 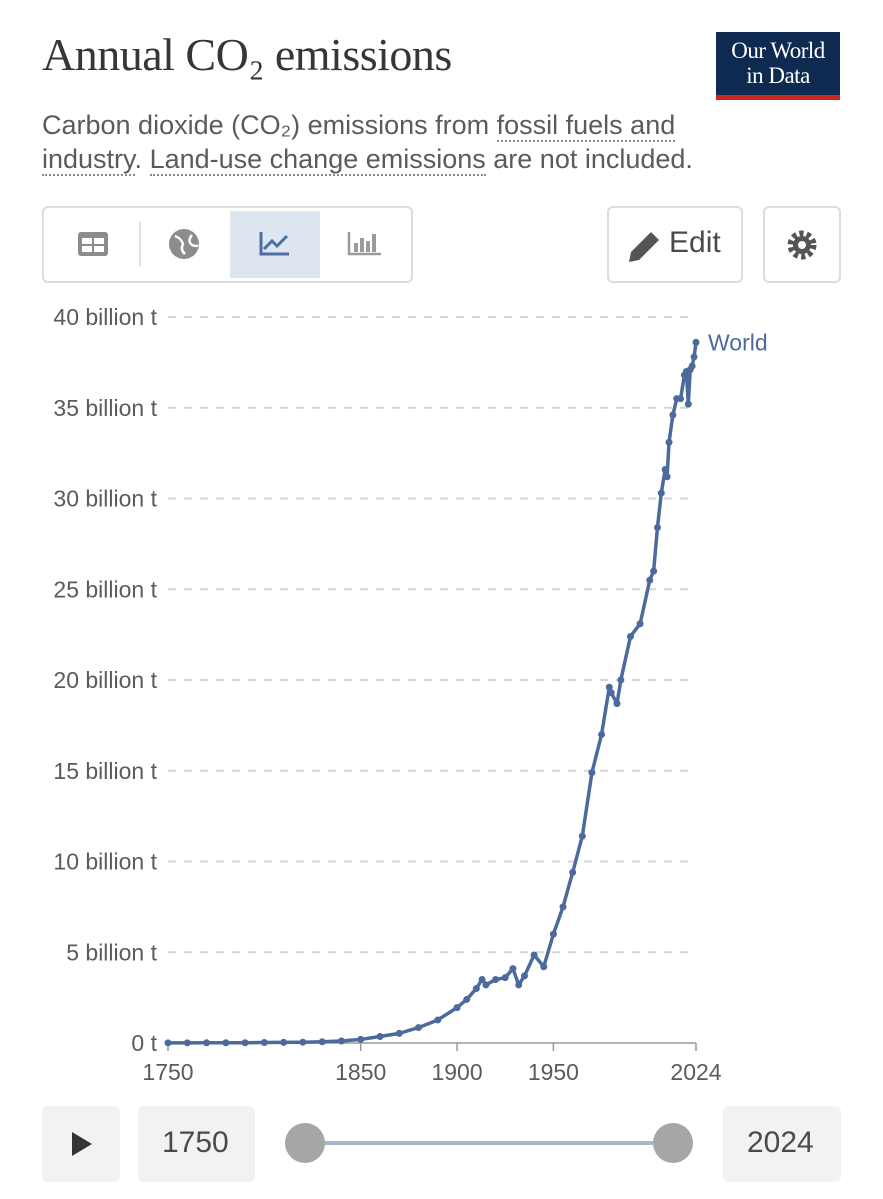 I want to click on play-button, so click(x=81, y=1144).